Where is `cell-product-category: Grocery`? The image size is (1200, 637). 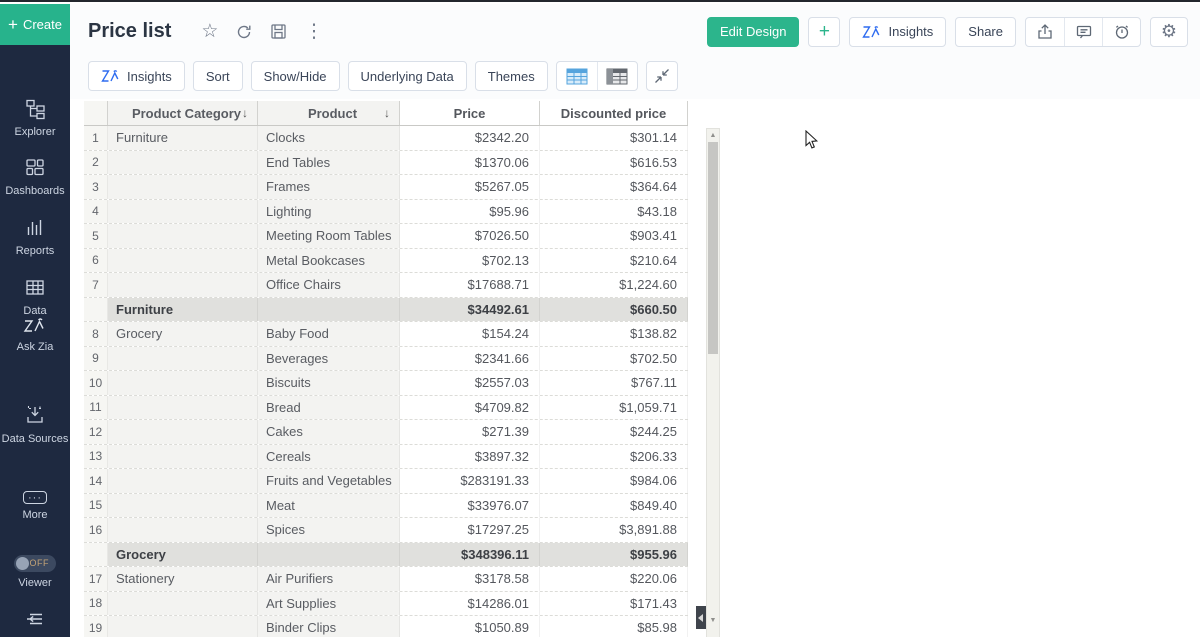 cell-product-category: Grocery is located at coordinates (183, 334).